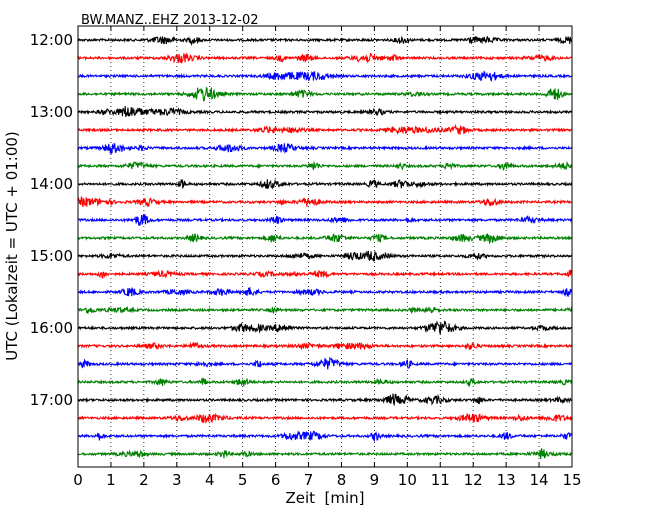 The width and height of the screenshot is (650, 520). What do you see at coordinates (324, 498) in the screenshot?
I see `x-axis-label: Zeit [min]` at bounding box center [324, 498].